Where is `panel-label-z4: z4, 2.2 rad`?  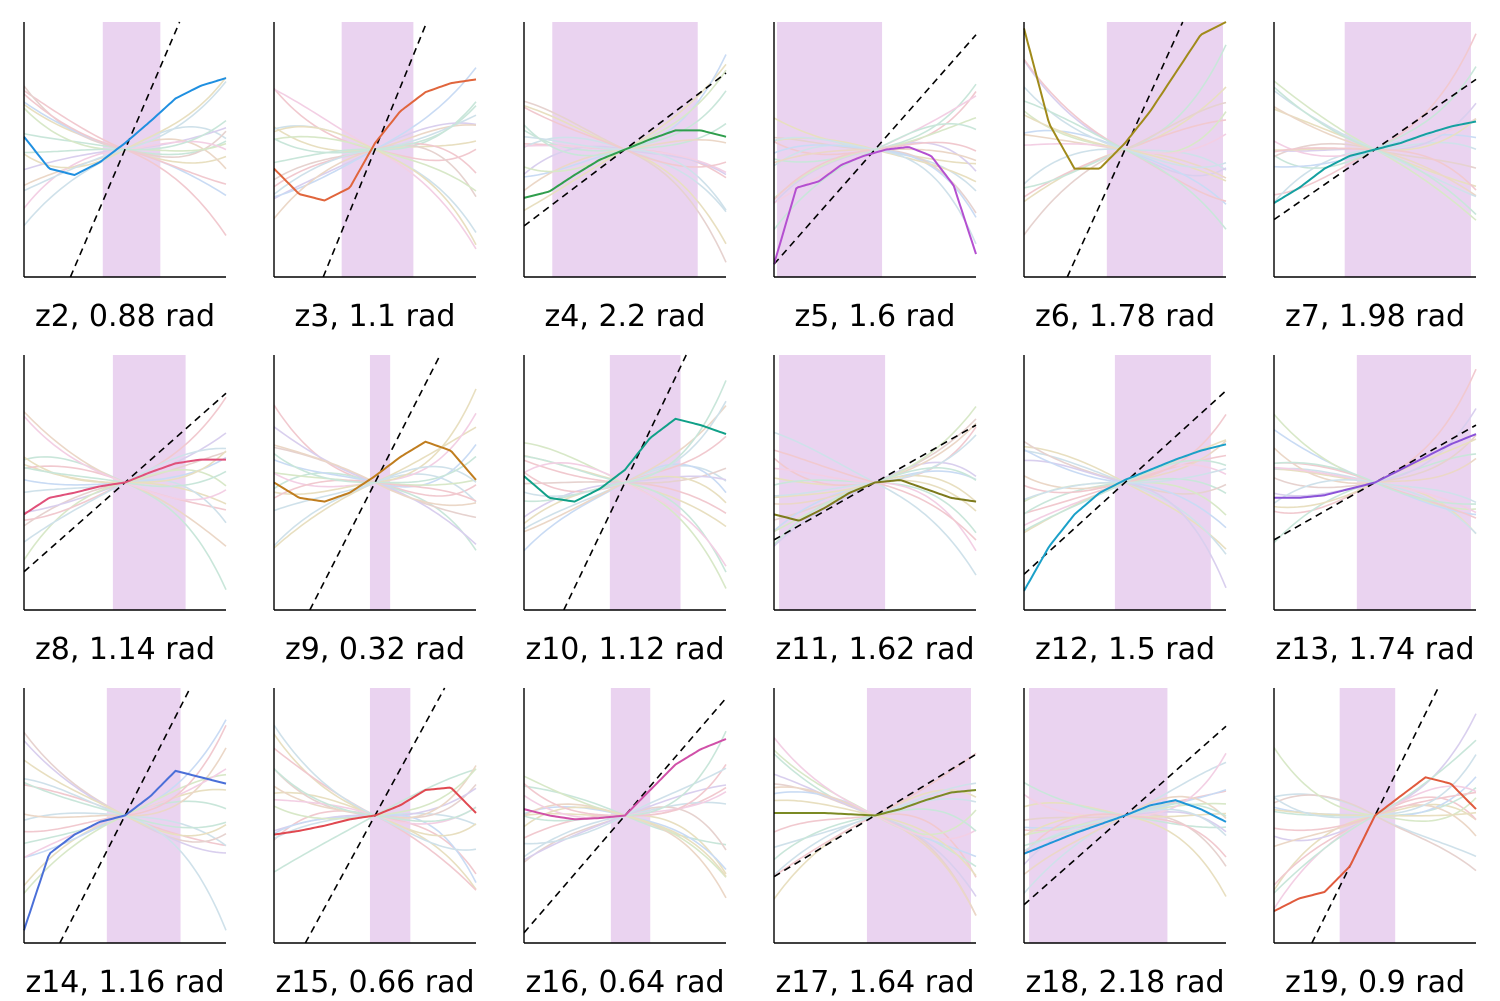
panel-label-z4: z4, 2.2 rad is located at coordinates (625, 316).